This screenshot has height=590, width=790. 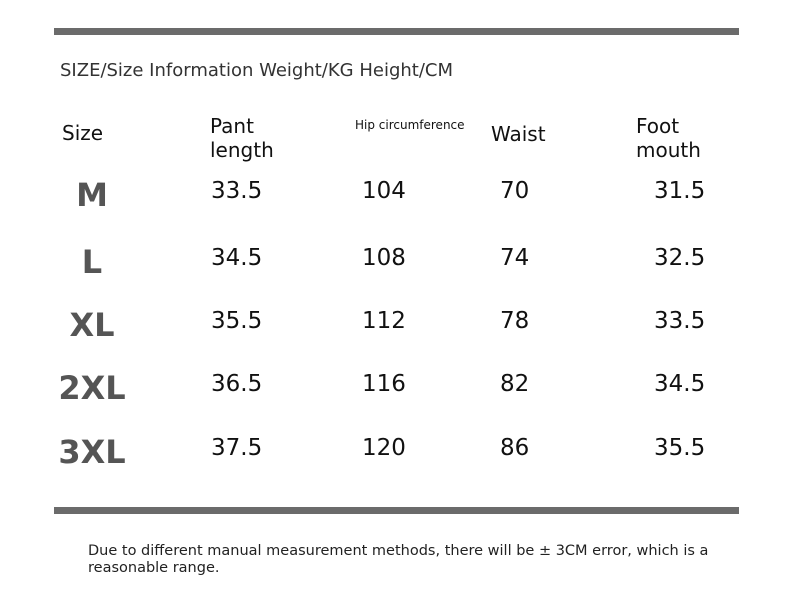 What do you see at coordinates (92, 262) in the screenshot?
I see `size-label: L` at bounding box center [92, 262].